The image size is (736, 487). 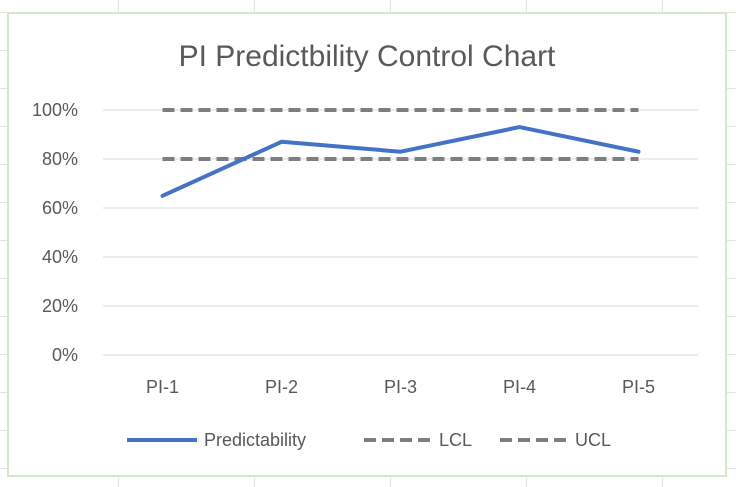 I want to click on x-tick-label: PI-5, so click(x=638, y=387).